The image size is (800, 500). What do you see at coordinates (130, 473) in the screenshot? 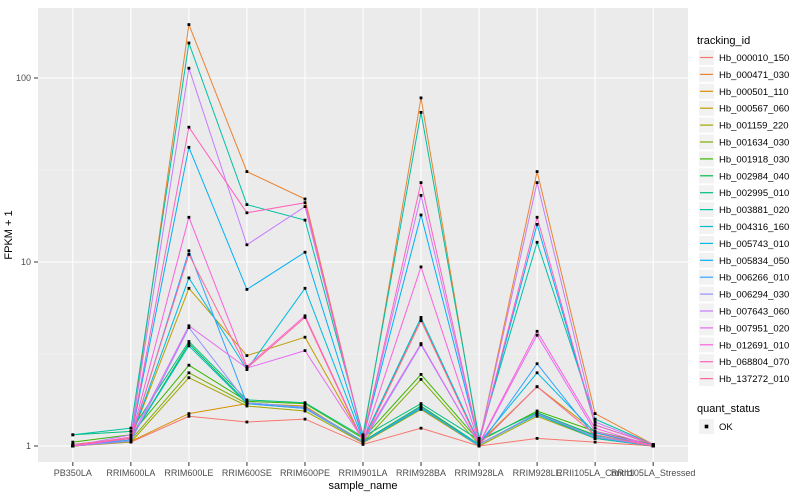
I see `x-tick-label: RRIM600LA` at bounding box center [130, 473].